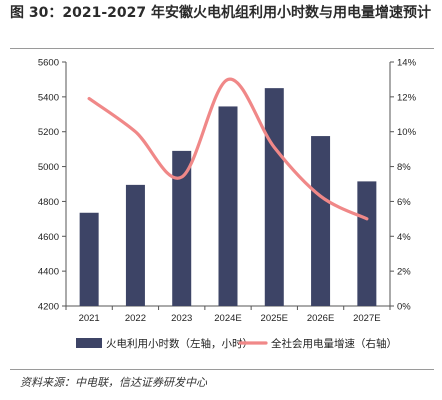  Describe the element at coordinates (334, 343) in the screenshot. I see `legend-line-label: 全社会用电量增速（右轴）` at that location.